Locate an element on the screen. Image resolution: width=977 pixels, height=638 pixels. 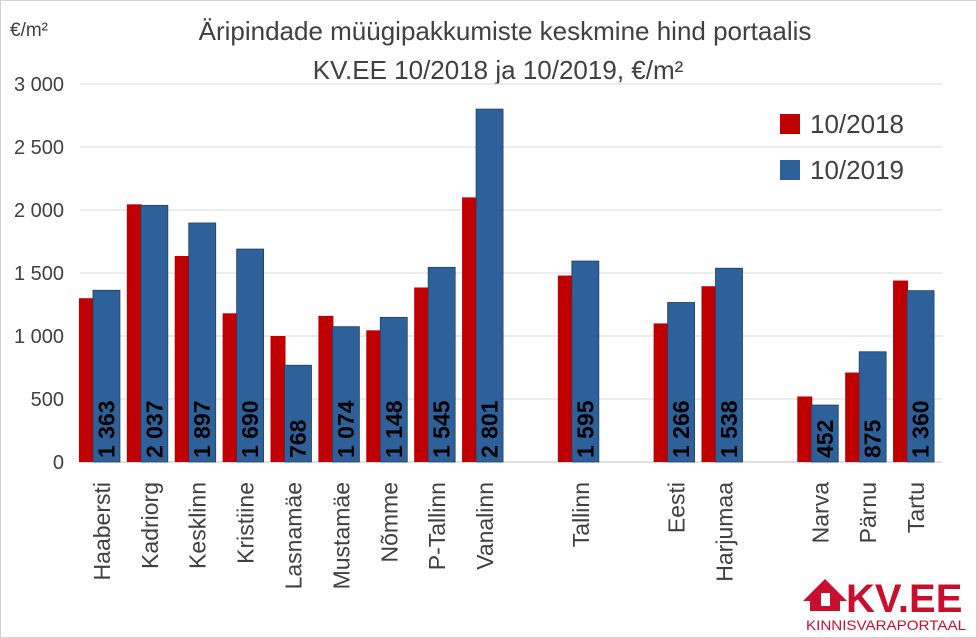
x-tick-label: Nõmme is located at coordinates (389, 522).